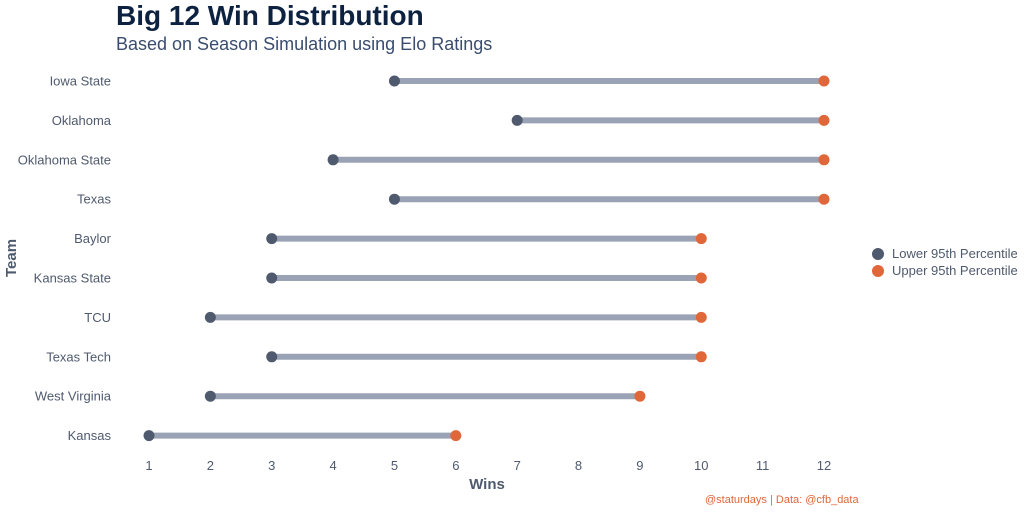  I want to click on x-tick-label-5: 5, so click(394, 465).